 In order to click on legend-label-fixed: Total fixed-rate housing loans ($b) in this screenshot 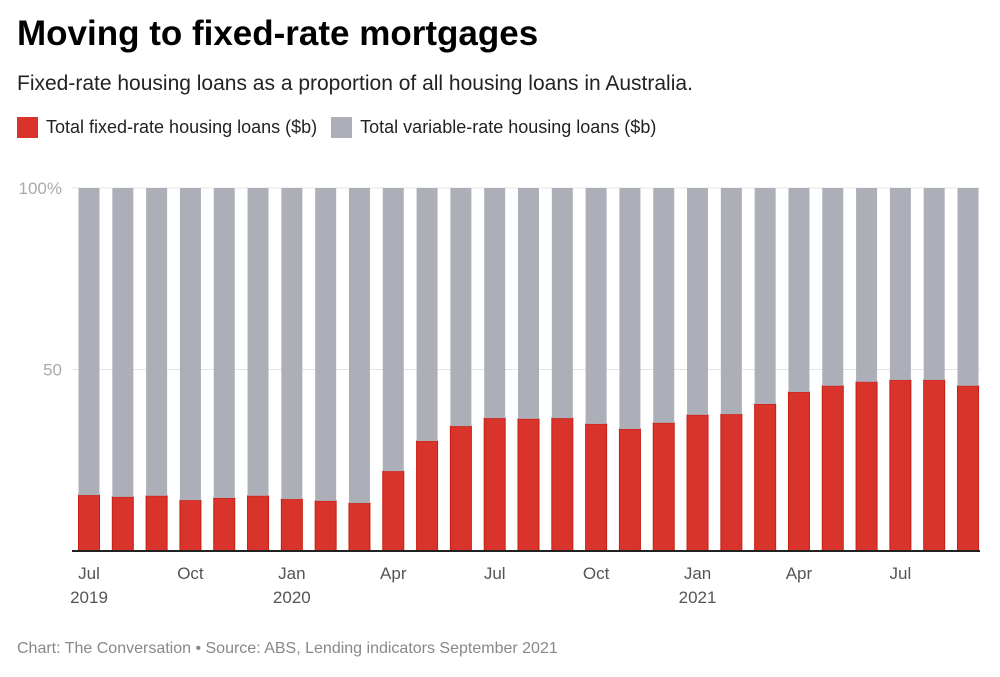, I will do `click(182, 127)`.